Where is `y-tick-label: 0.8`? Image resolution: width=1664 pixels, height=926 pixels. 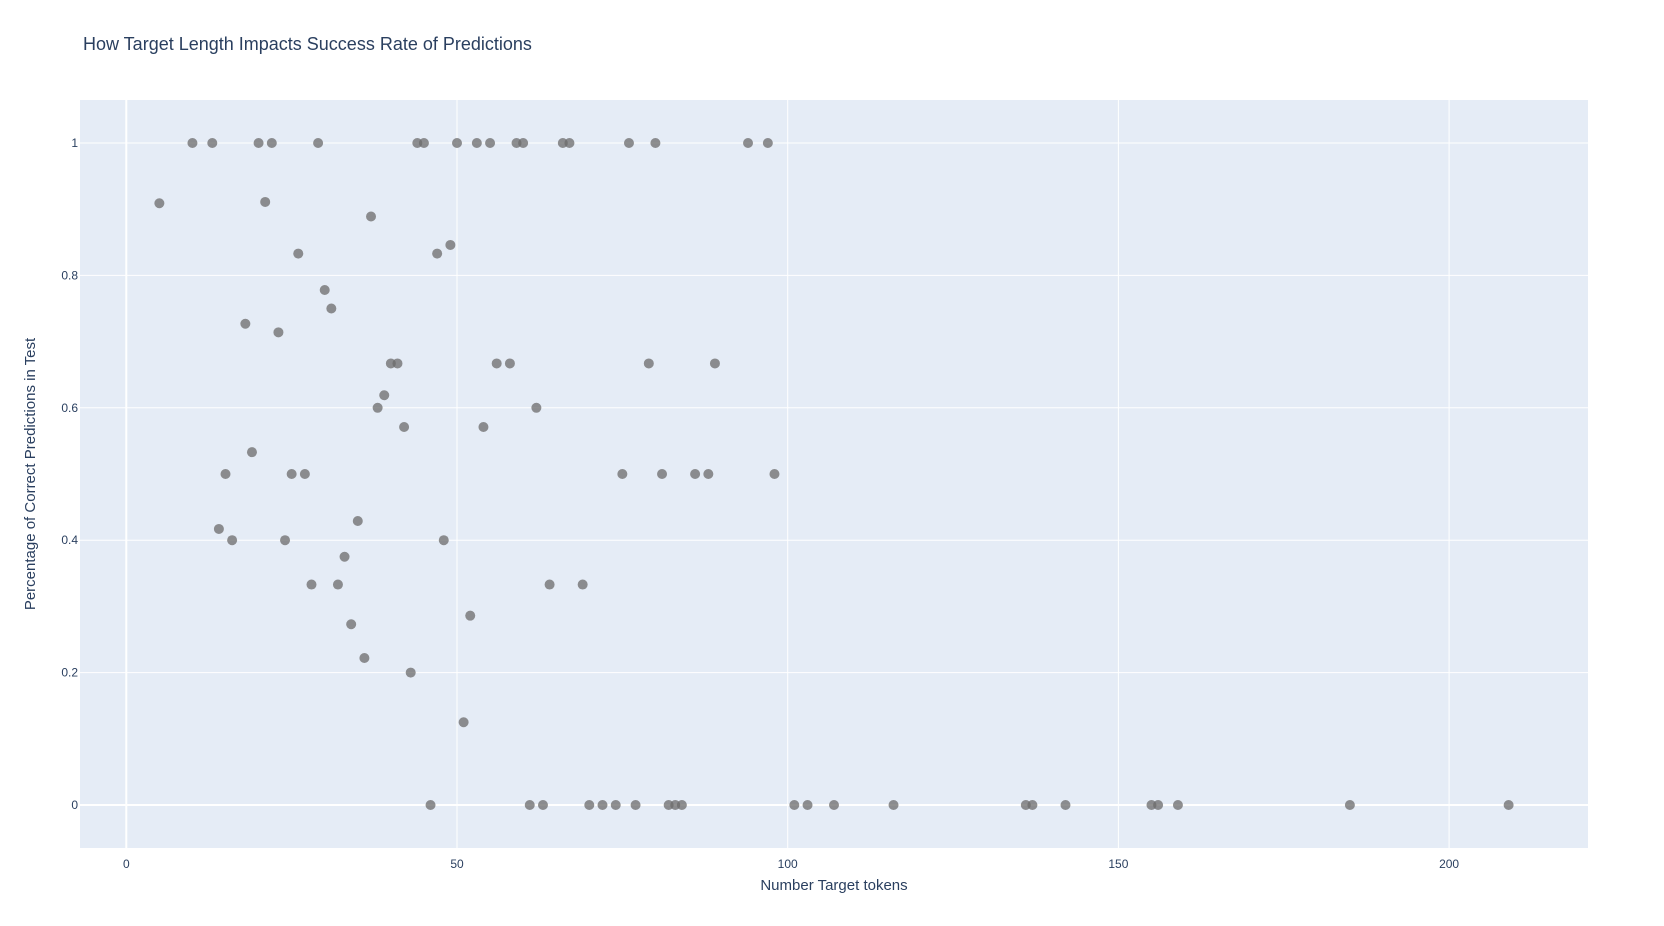 y-tick-label: 0.8 is located at coordinates (69, 275).